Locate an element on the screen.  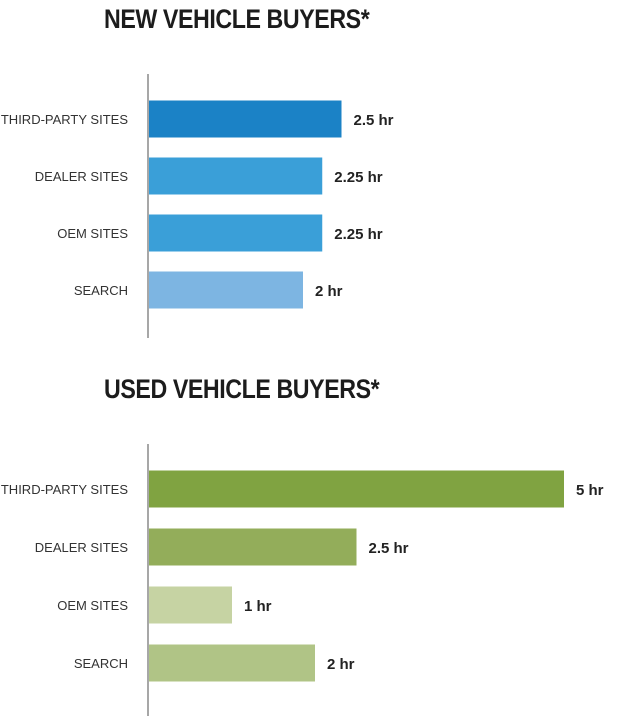
value-label-new-oem-sites: 2.25 hr is located at coordinates (358, 234).